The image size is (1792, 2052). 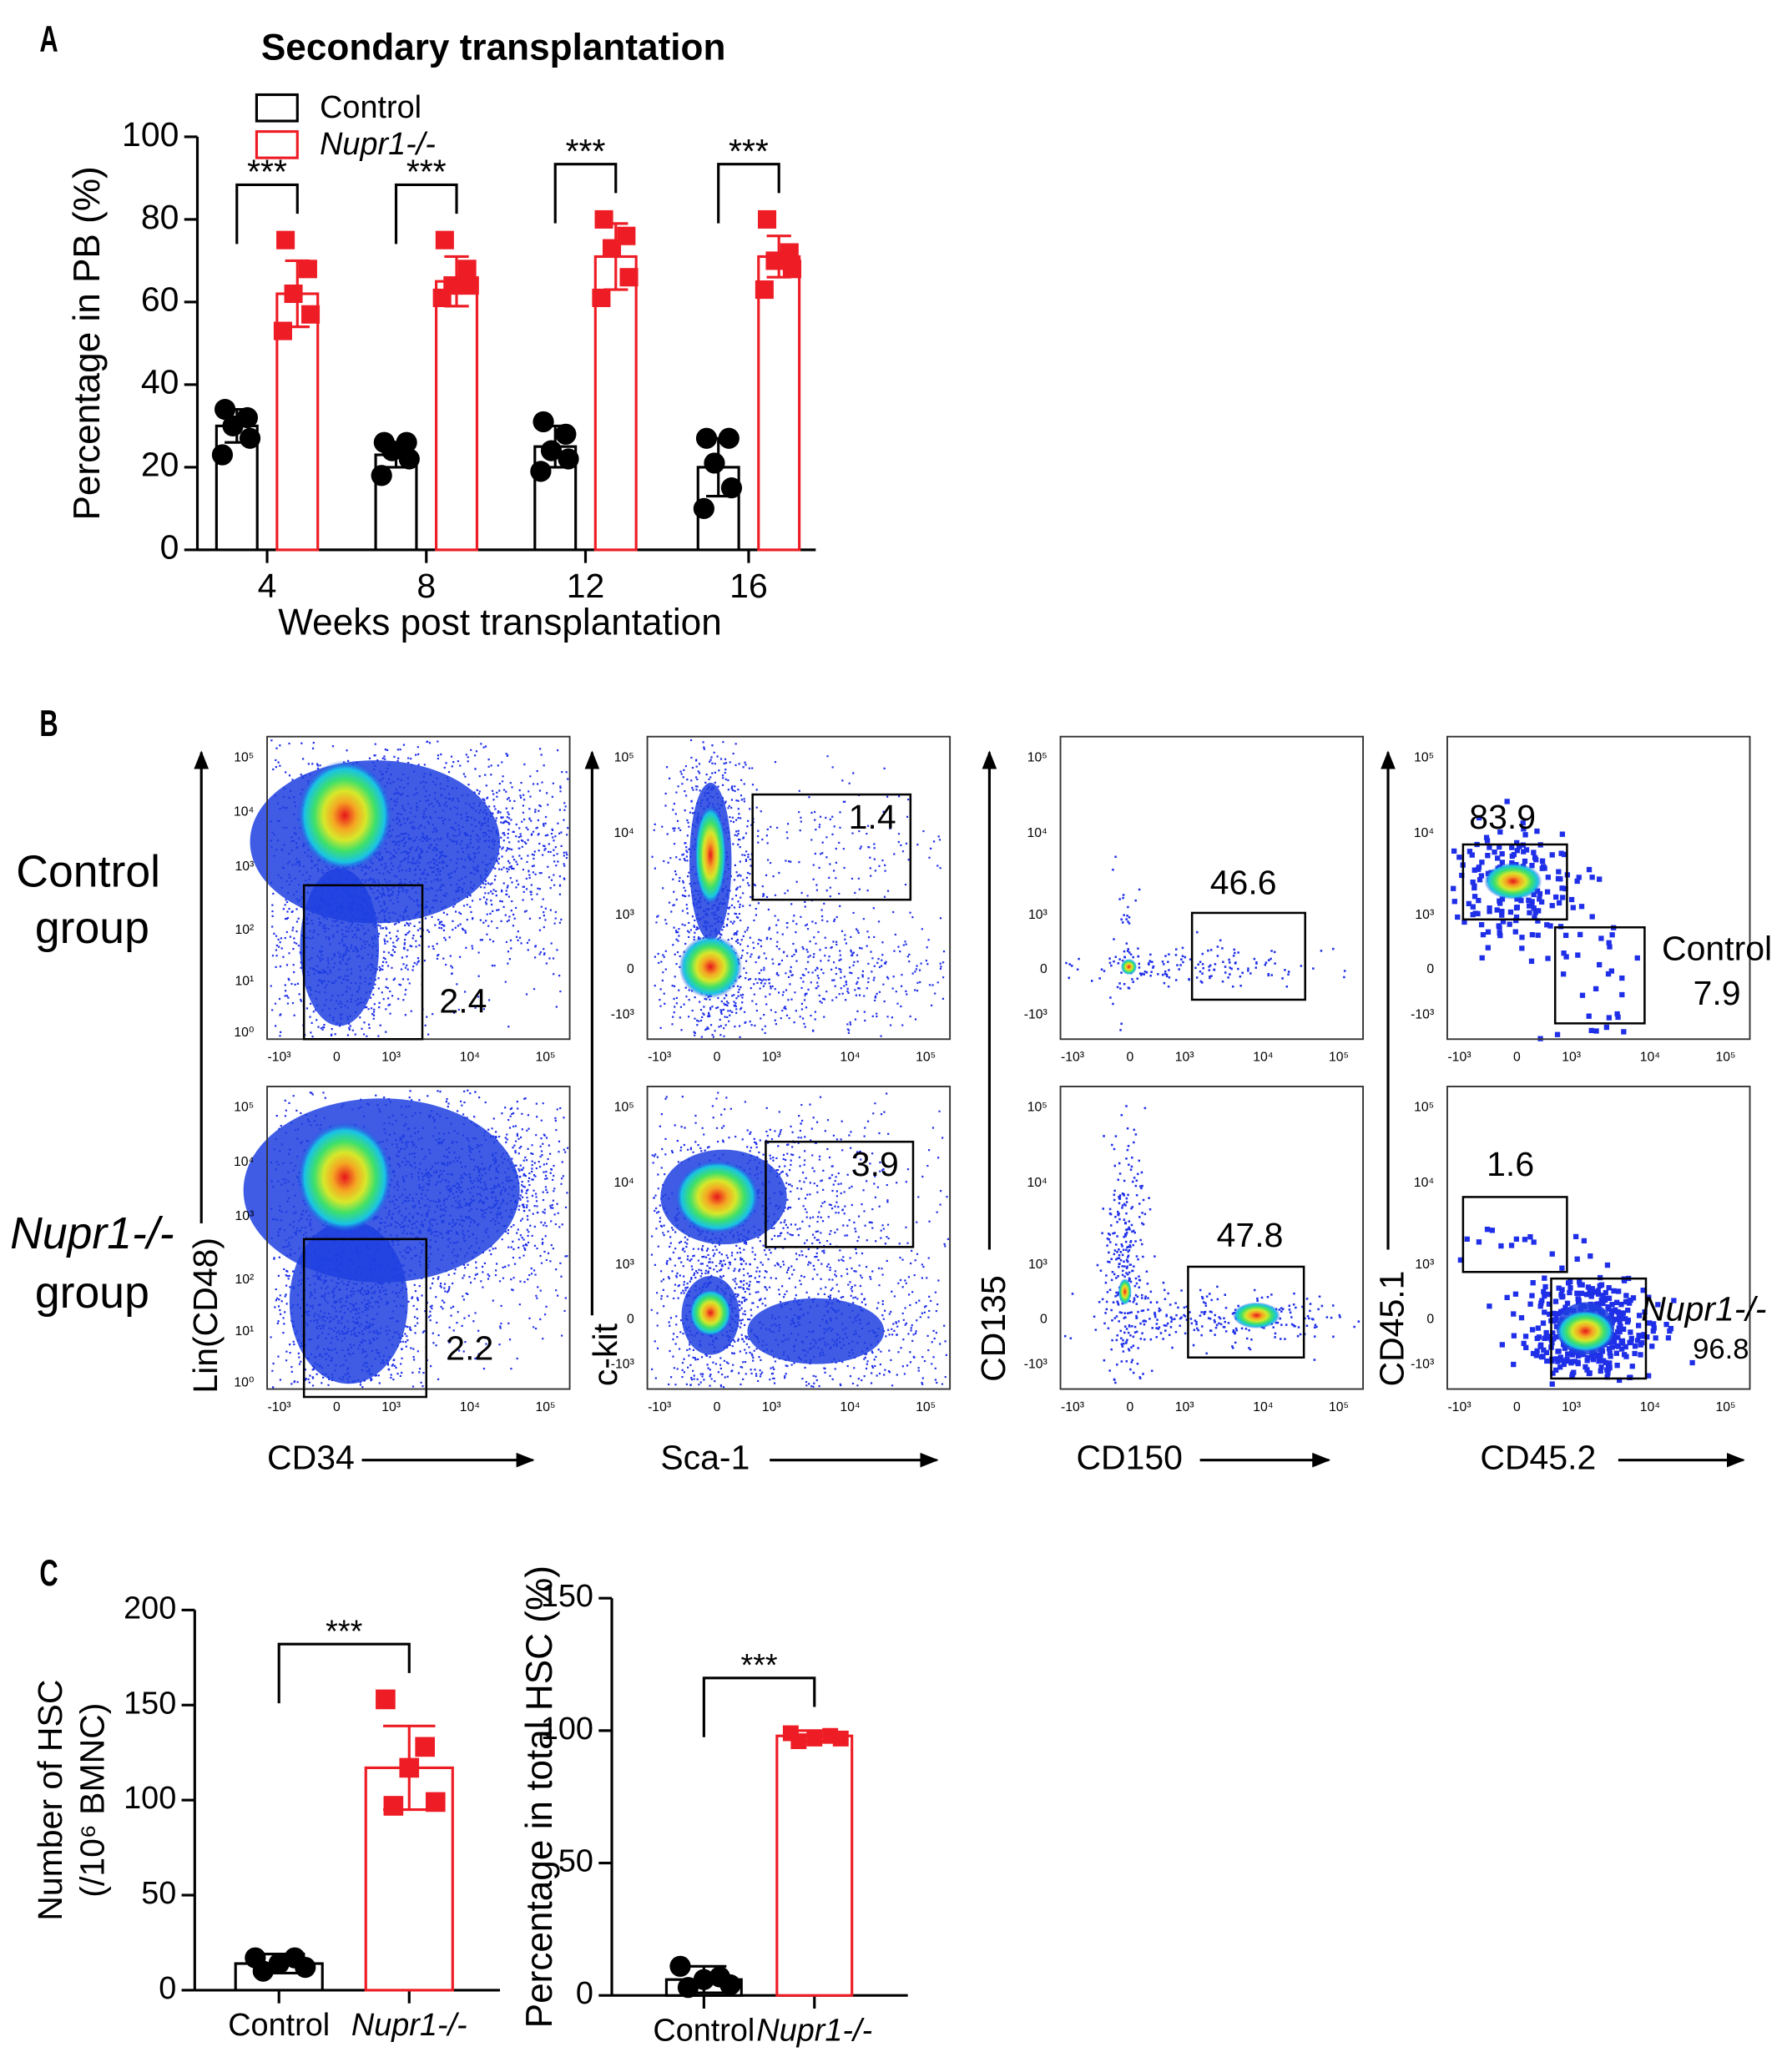 I want to click on row-label: group, so click(x=92, y=928).